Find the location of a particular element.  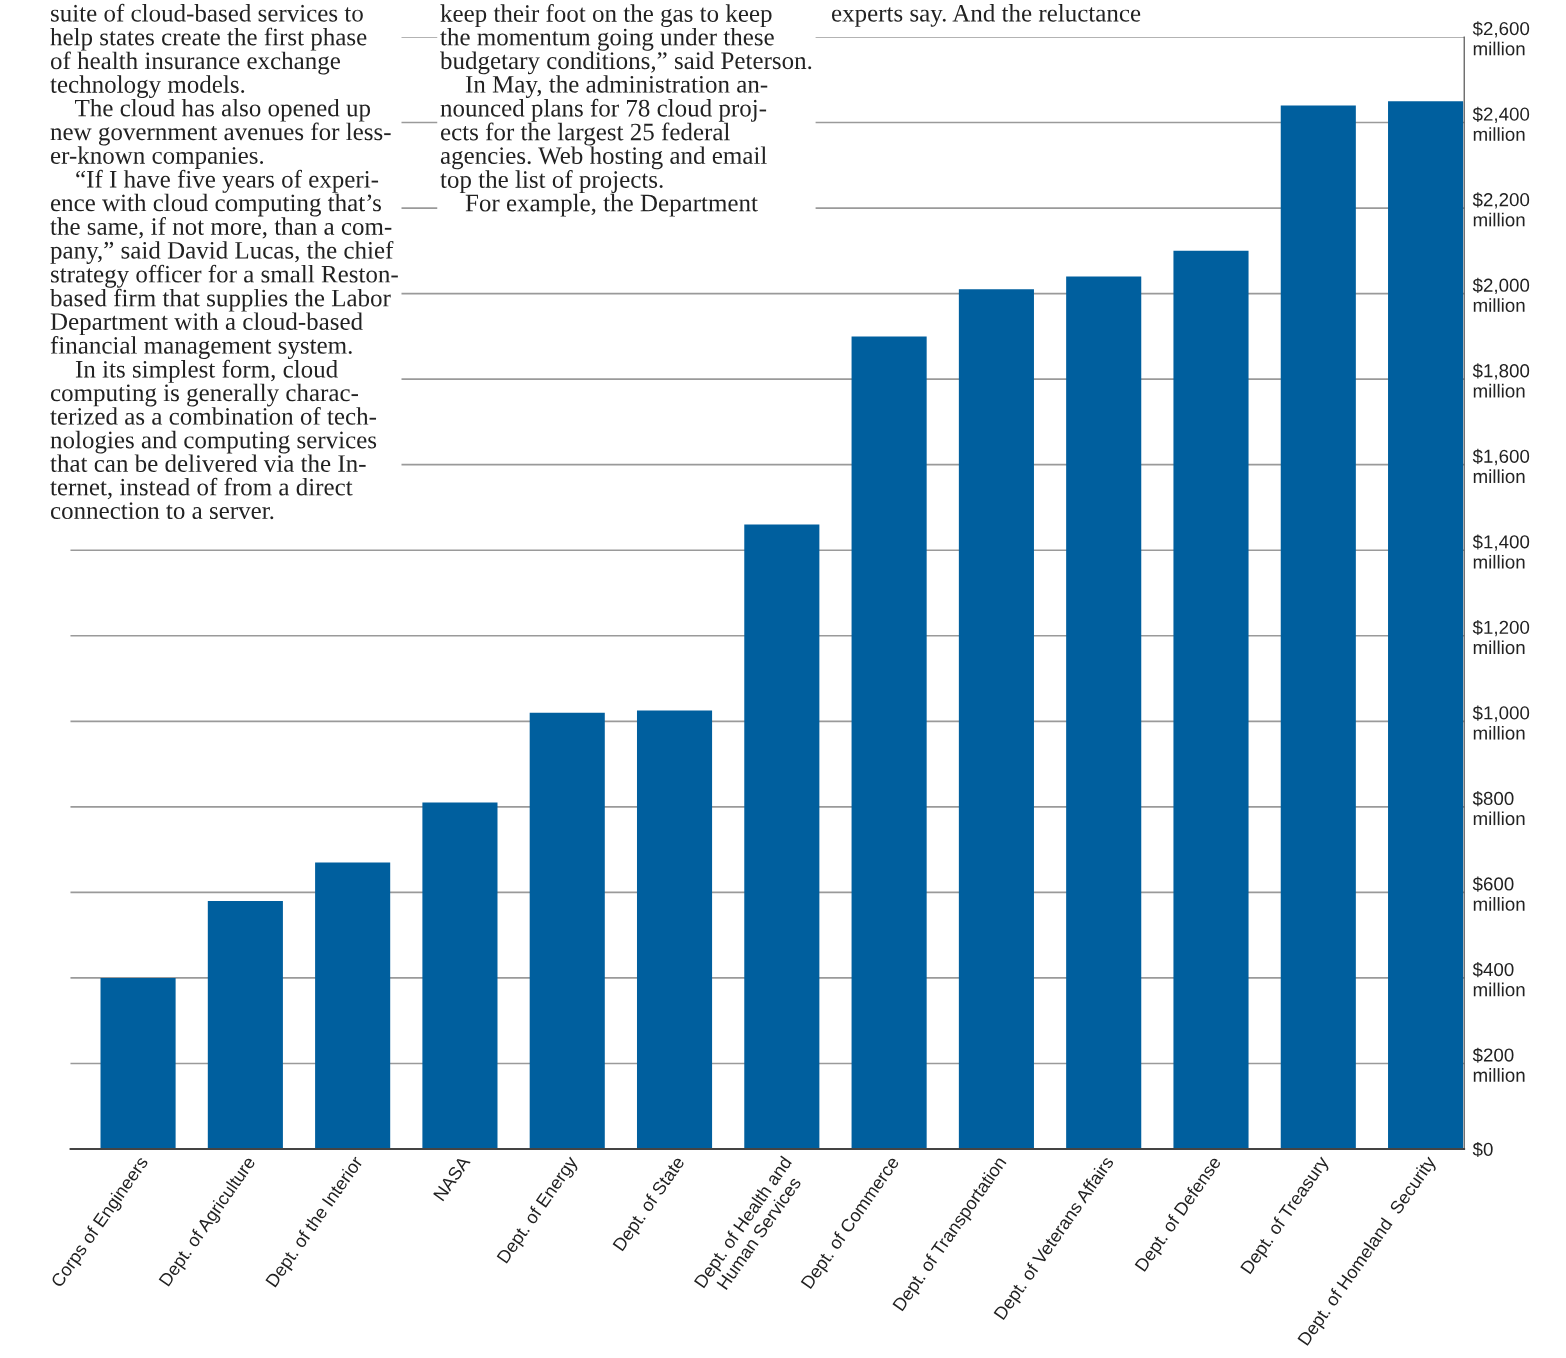

y-tick-label: $1,200 million is located at coordinates (1501, 637).